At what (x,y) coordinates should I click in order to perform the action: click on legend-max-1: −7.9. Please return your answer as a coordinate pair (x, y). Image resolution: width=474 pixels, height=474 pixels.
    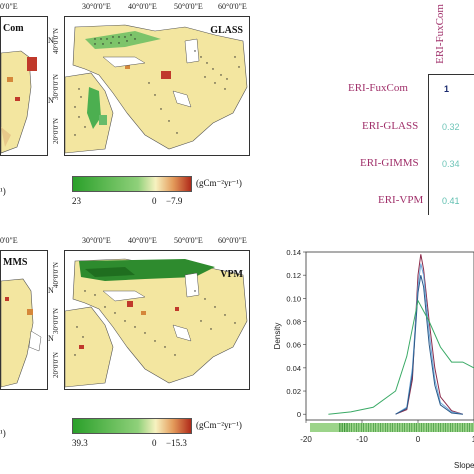
    Looking at the image, I should click on (174, 201).